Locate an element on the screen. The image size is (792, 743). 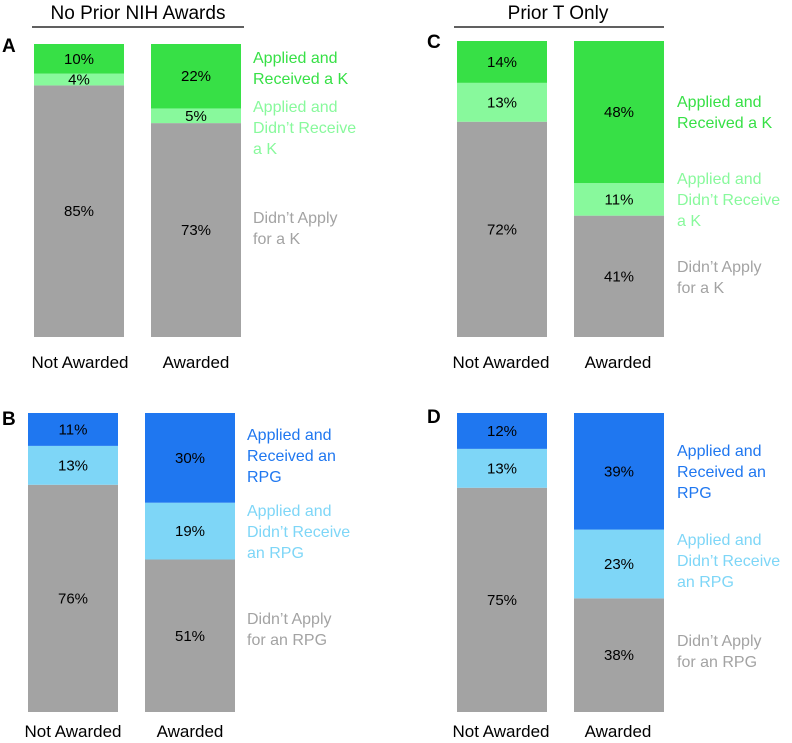
data-label-awarded-applied-and-received-an-rpg: 39% is located at coordinates (619, 471).